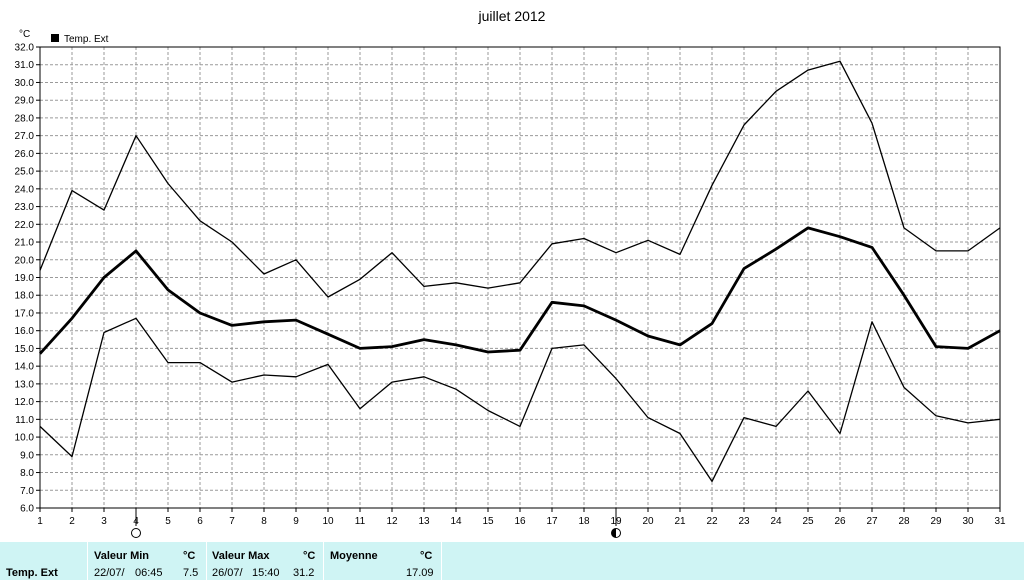 This screenshot has width=1024, height=580. What do you see at coordinates (32, 573) in the screenshot?
I see `stats-row-label: Temp. Ext` at bounding box center [32, 573].